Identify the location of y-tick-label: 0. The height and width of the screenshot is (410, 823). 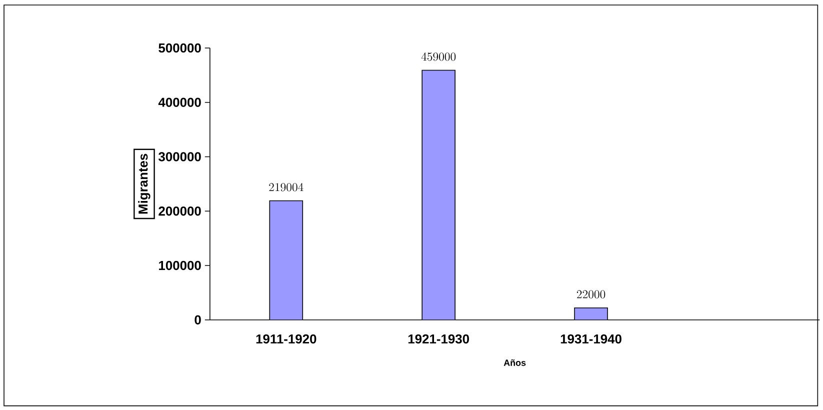
(197, 320).